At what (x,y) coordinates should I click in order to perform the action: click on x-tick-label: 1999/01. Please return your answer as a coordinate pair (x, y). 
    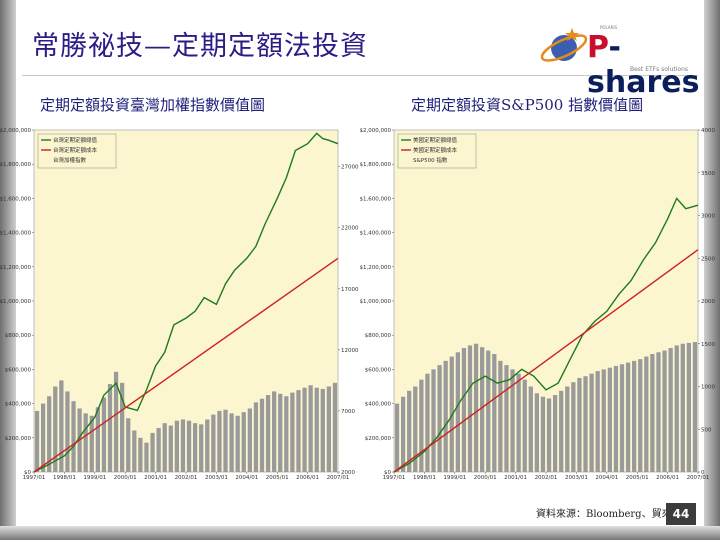
    Looking at the image, I should click on (94, 477).